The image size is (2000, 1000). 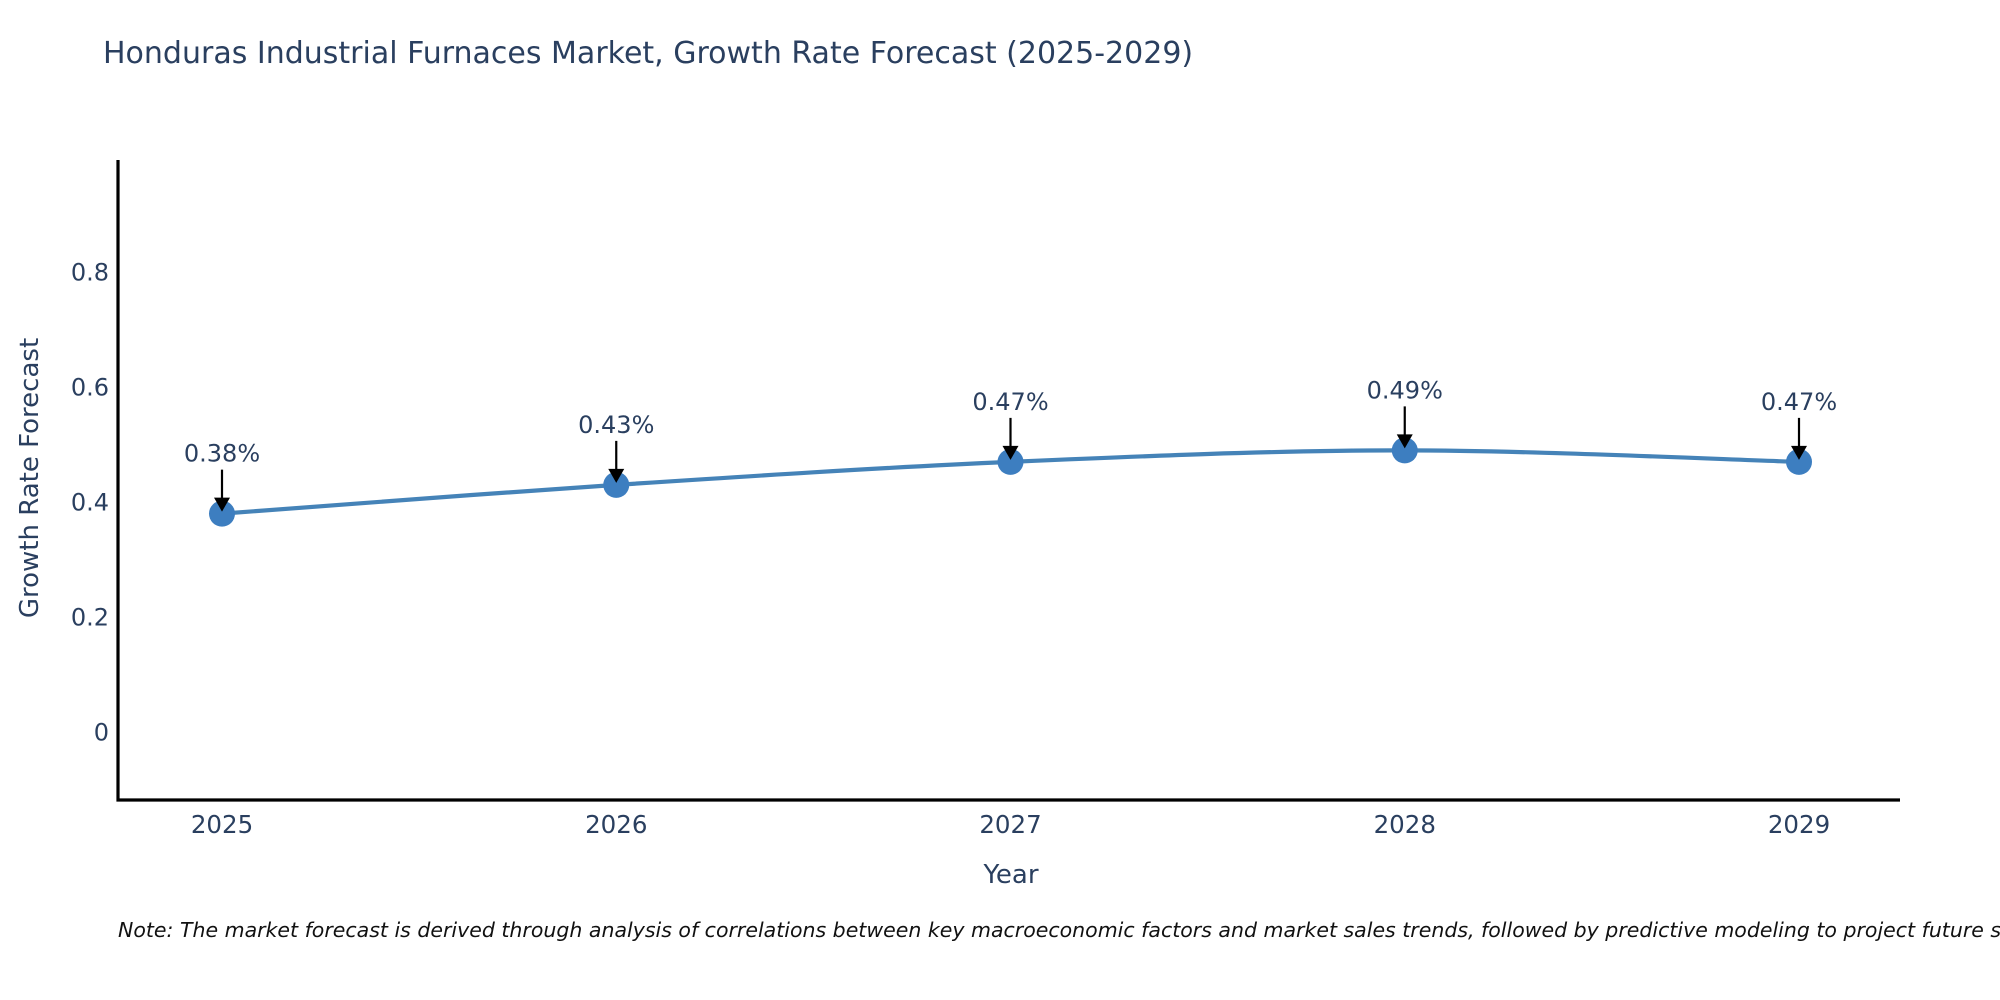 What do you see at coordinates (1405, 824) in the screenshot?
I see `x-tick-label: 2028` at bounding box center [1405, 824].